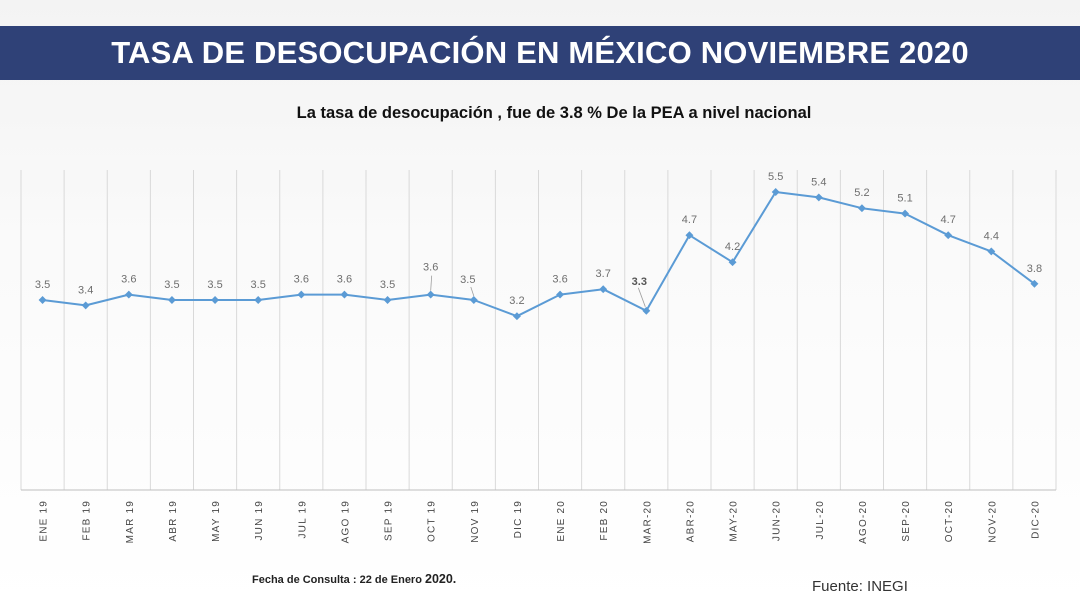  What do you see at coordinates (87, 520) in the screenshot?
I see `x-tick-label: FEB 19` at bounding box center [87, 520].